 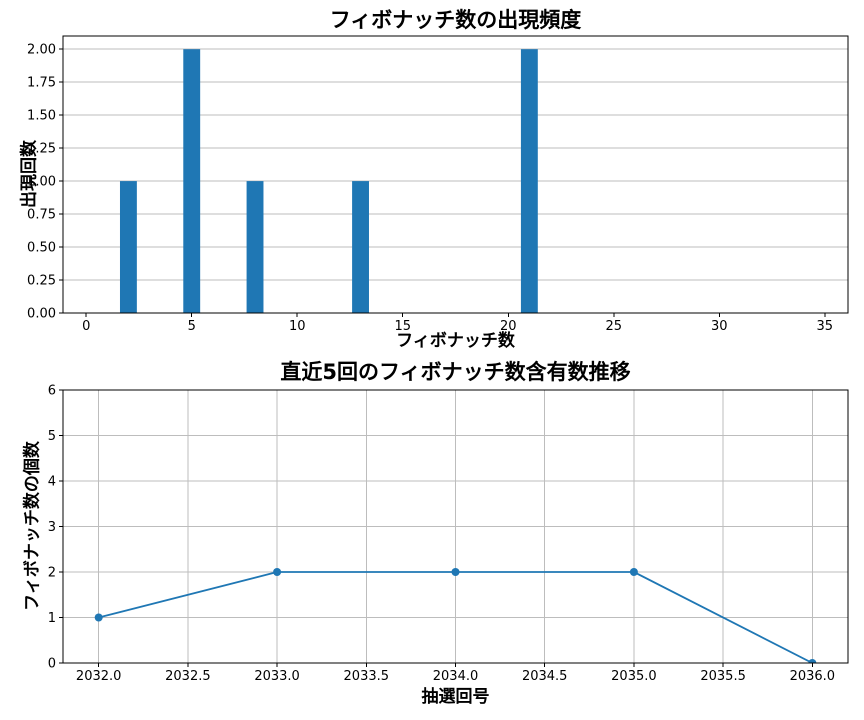 What do you see at coordinates (41, 215) in the screenshot?
I see `y-tick-label: 0.75` at bounding box center [41, 215].